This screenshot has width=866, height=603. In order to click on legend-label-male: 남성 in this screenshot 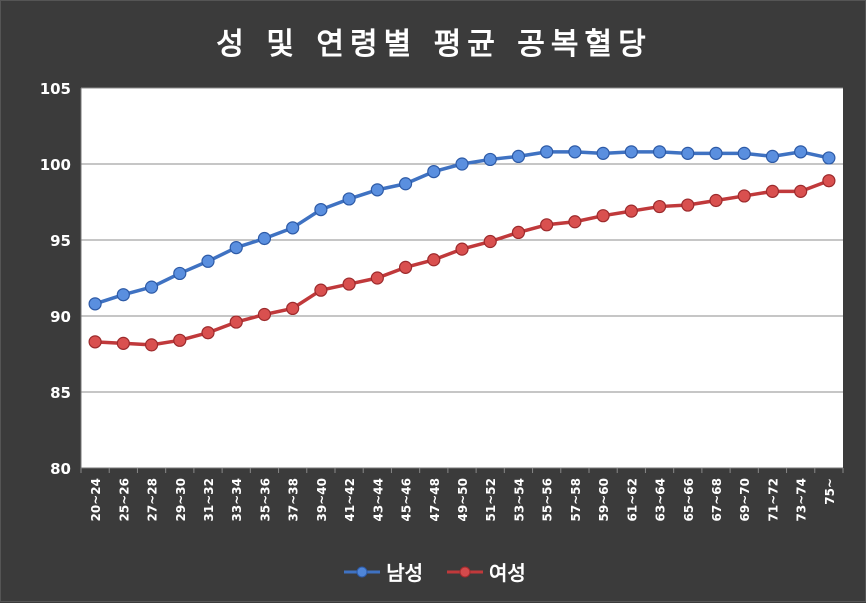, I will do `click(404, 573)`.